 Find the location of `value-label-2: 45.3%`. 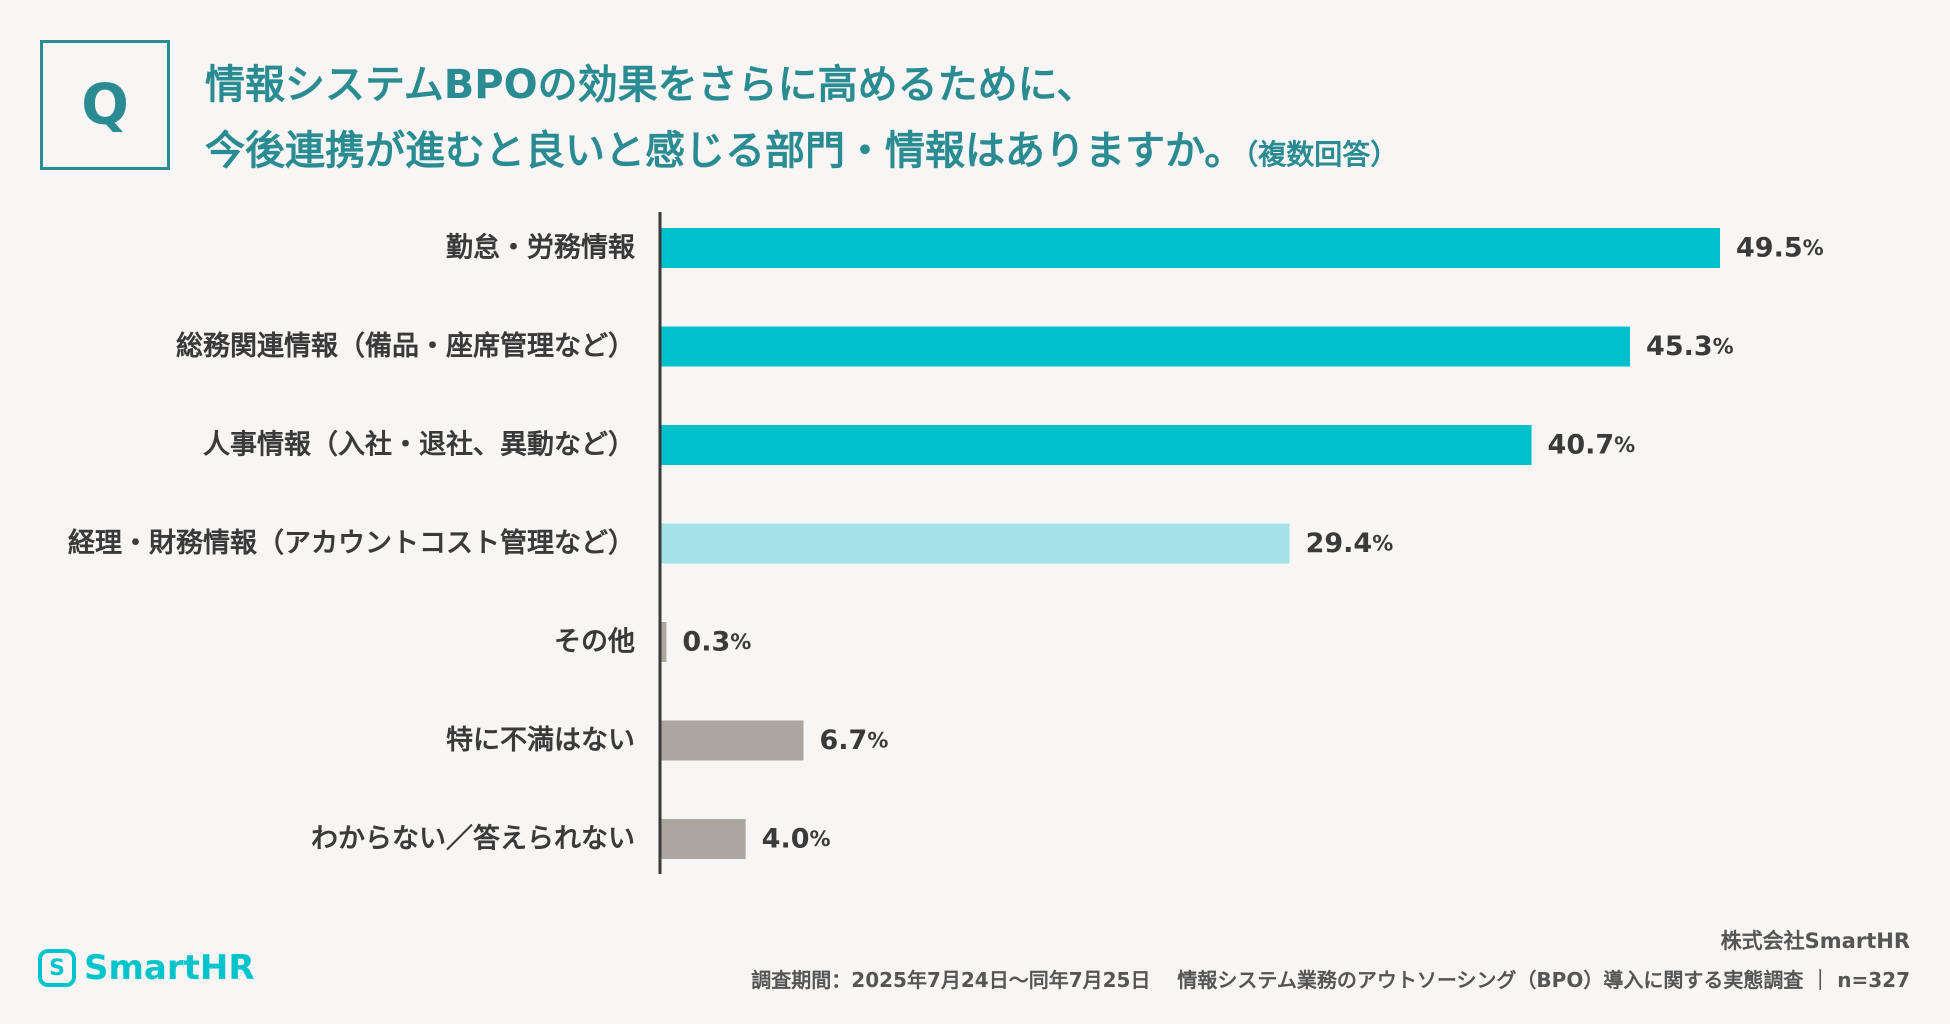

value-label-2: 45.3% is located at coordinates (1690, 346).